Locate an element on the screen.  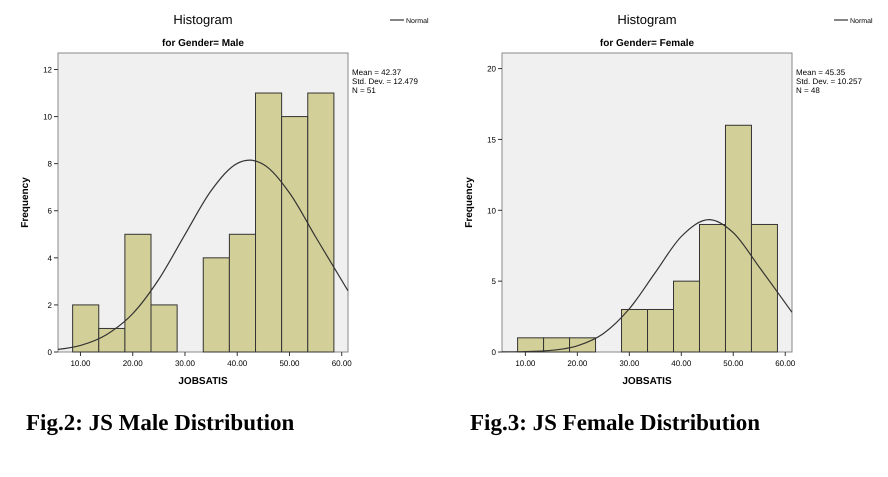
text: N = 51 is located at coordinates (364, 90).